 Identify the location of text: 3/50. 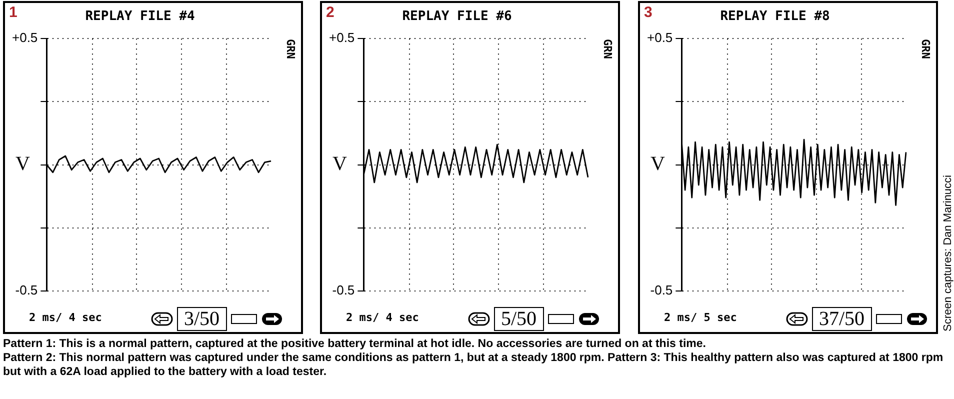
(202, 319).